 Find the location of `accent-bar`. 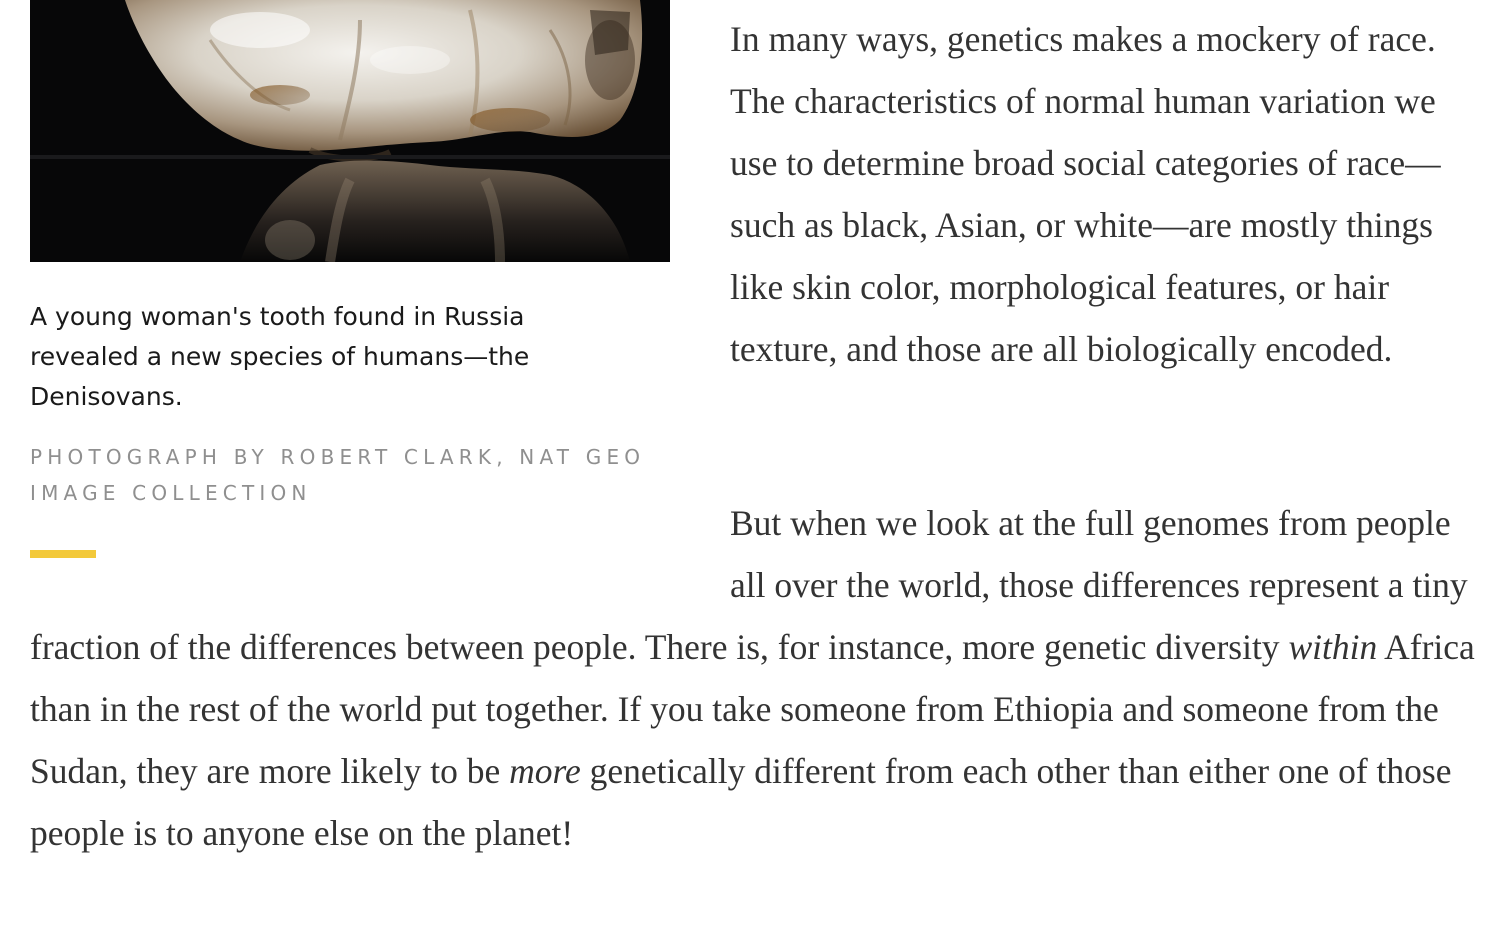

accent-bar is located at coordinates (63, 554).